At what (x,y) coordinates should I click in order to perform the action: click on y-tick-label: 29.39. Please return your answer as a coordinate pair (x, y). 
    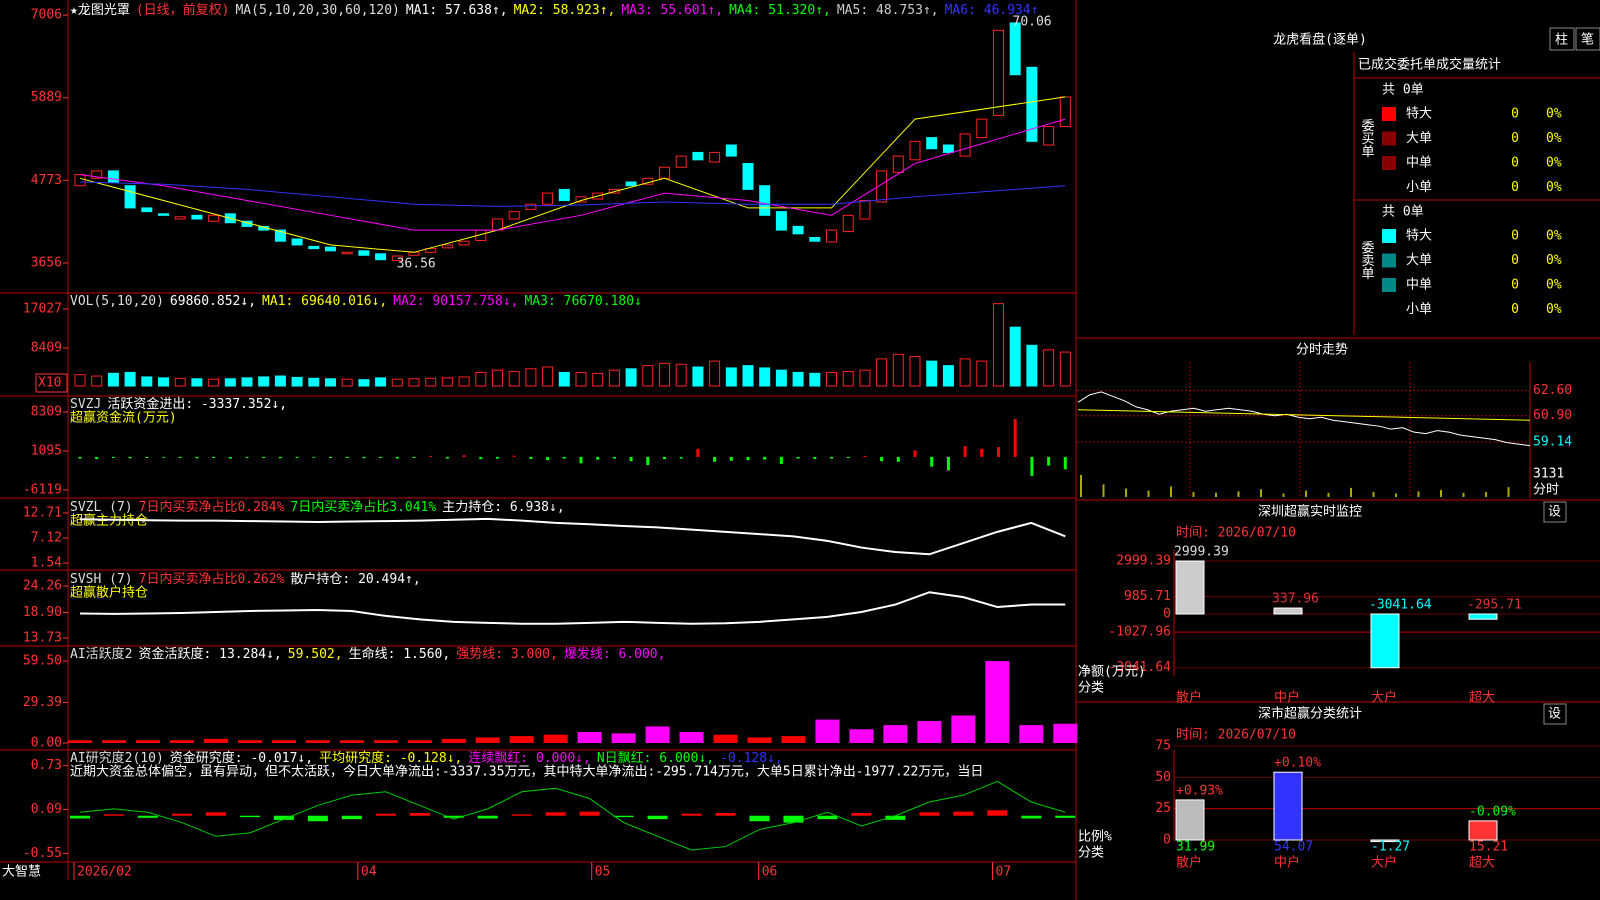
    Looking at the image, I should click on (42, 702).